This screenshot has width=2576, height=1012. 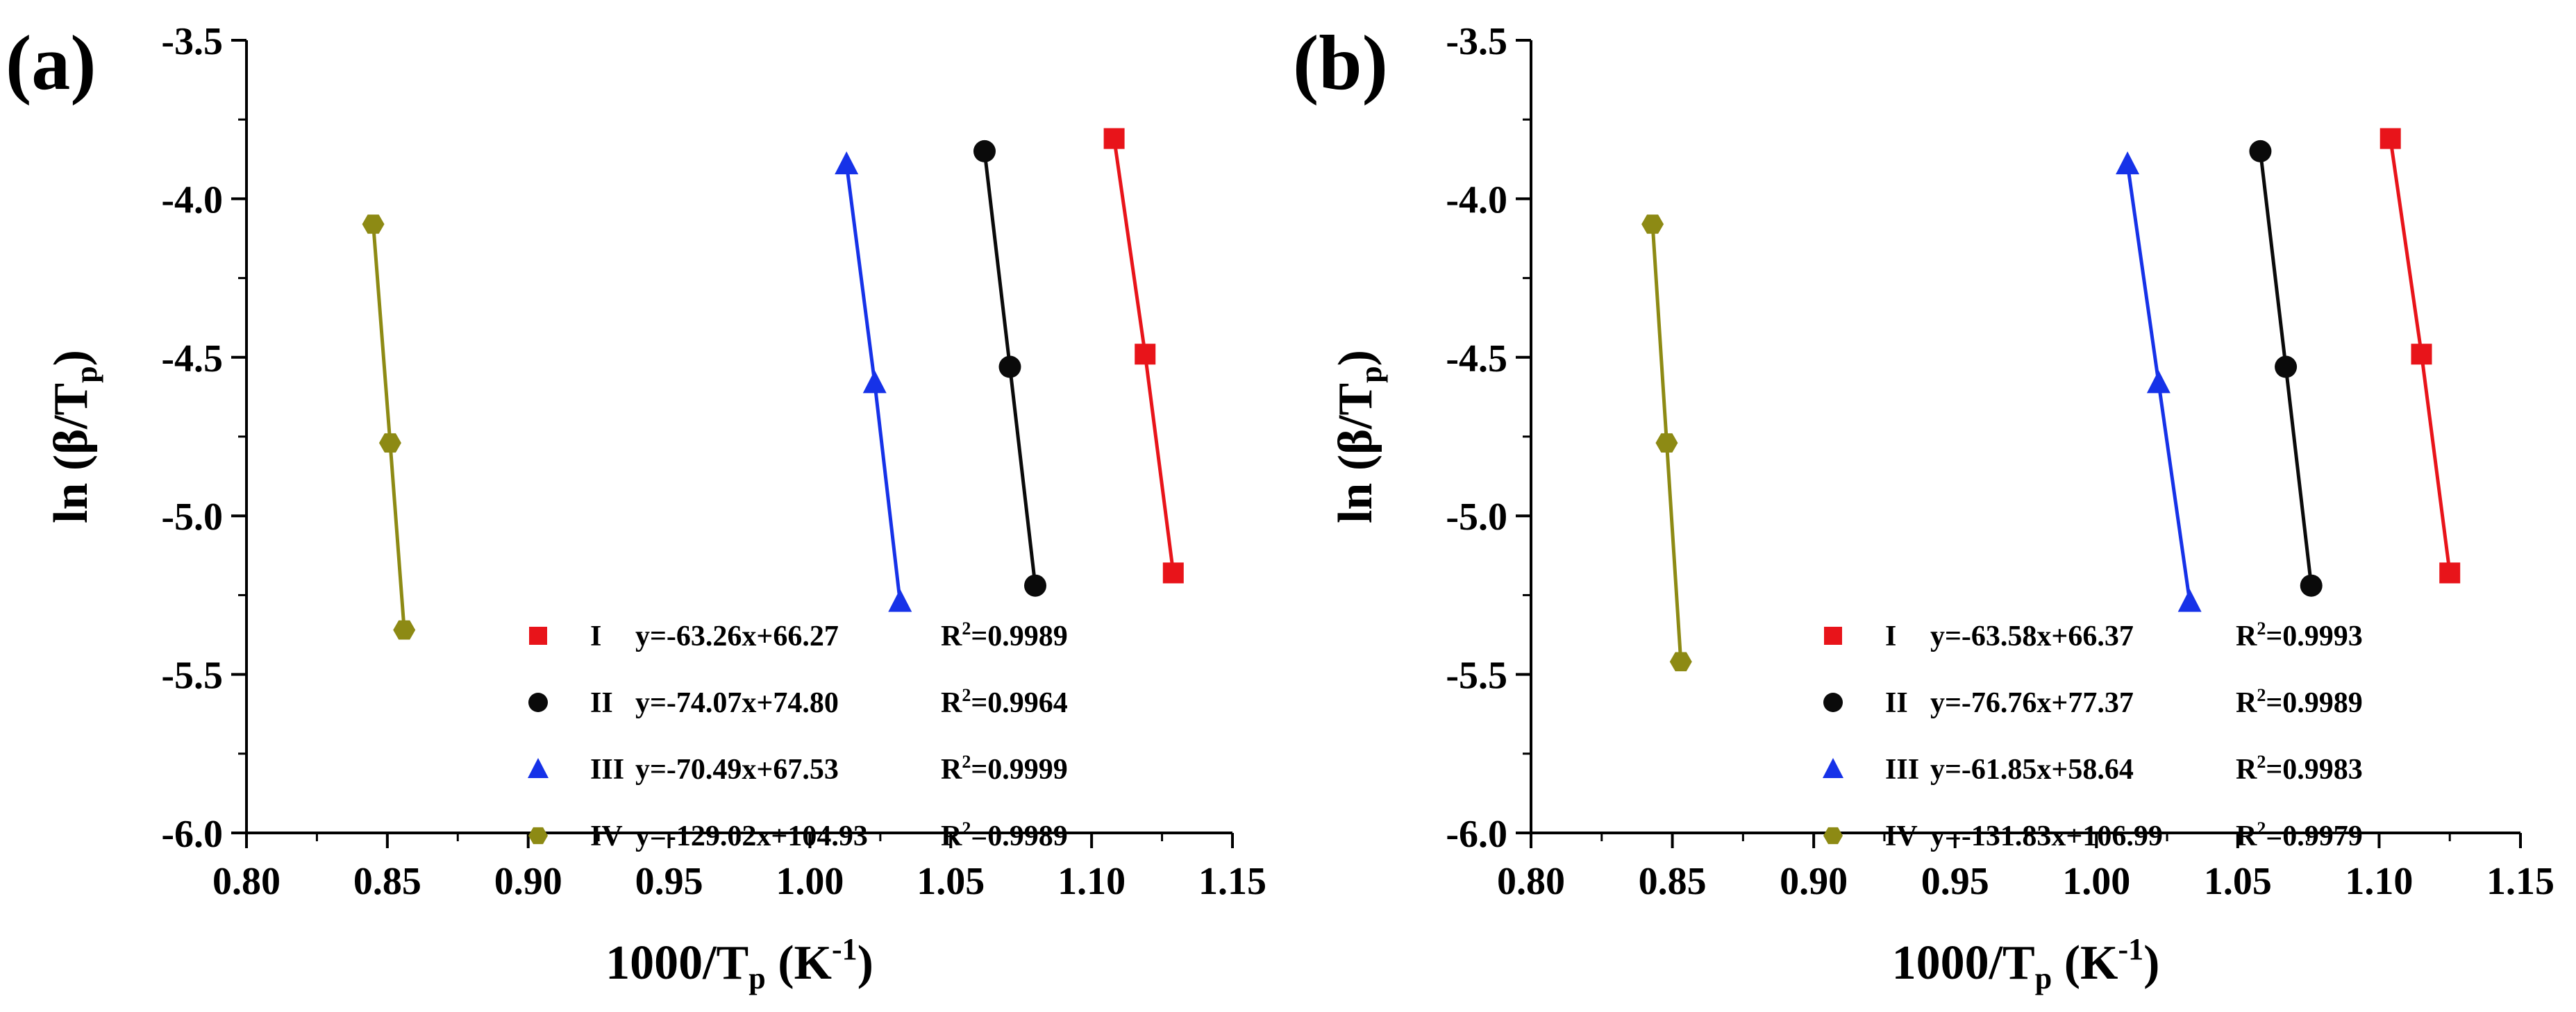 What do you see at coordinates (737, 770) in the screenshot?
I see `legend-equation-III: y=-70.49x+67.53` at bounding box center [737, 770].